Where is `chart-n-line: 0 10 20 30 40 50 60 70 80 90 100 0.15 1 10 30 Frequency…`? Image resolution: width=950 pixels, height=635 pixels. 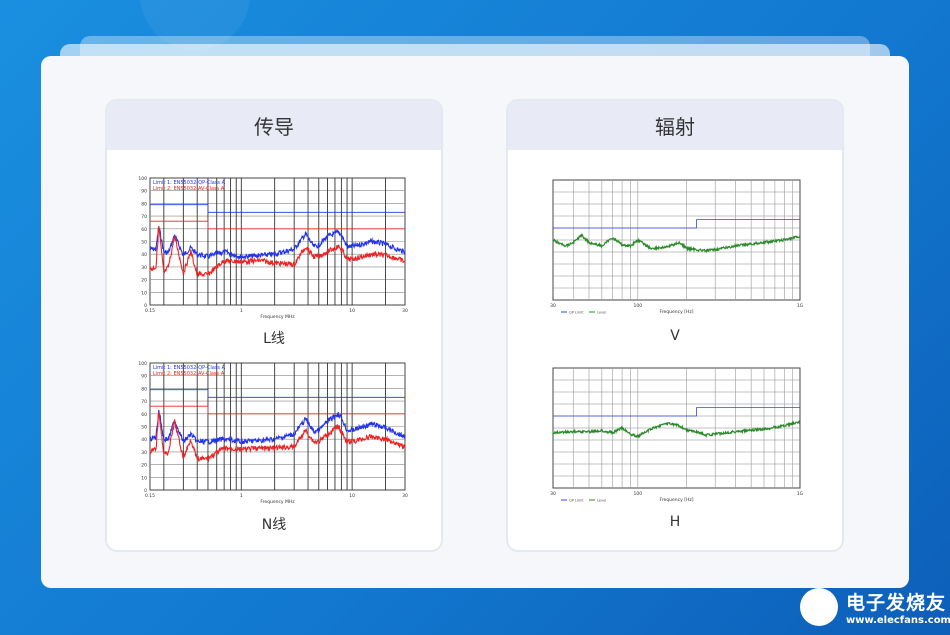
chart-n-line: 0 10 20 30 40 50 60 70 80 90 100 0.15 1 10 30 Frequency… is located at coordinates (273, 433).